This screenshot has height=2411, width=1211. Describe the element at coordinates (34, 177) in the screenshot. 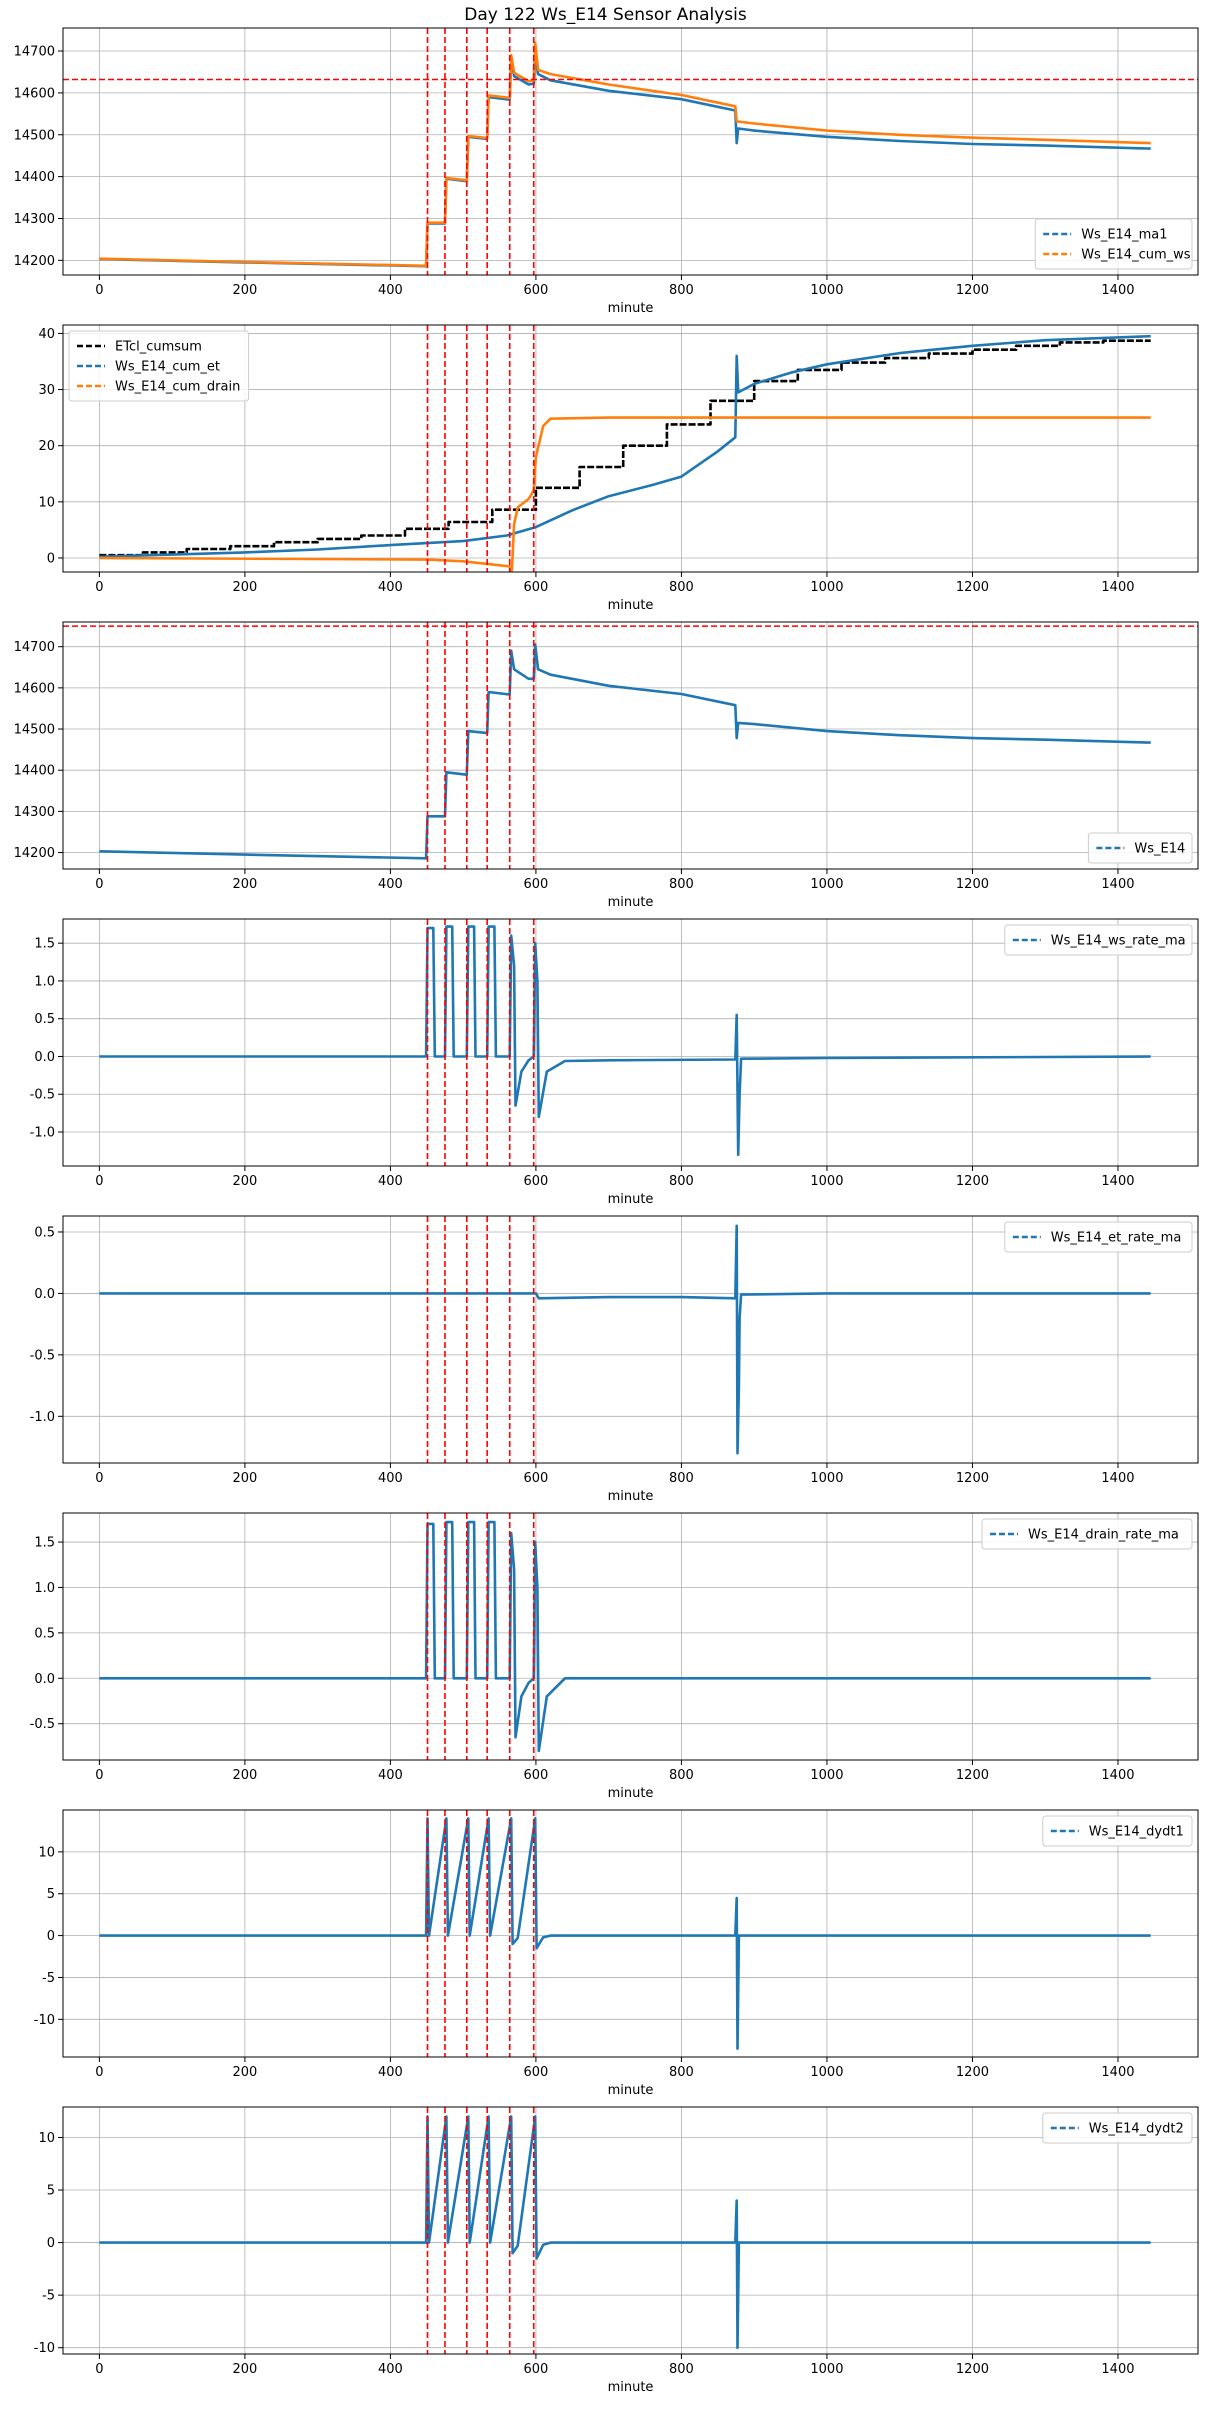

I see `y-tick-label: 14400` at that location.